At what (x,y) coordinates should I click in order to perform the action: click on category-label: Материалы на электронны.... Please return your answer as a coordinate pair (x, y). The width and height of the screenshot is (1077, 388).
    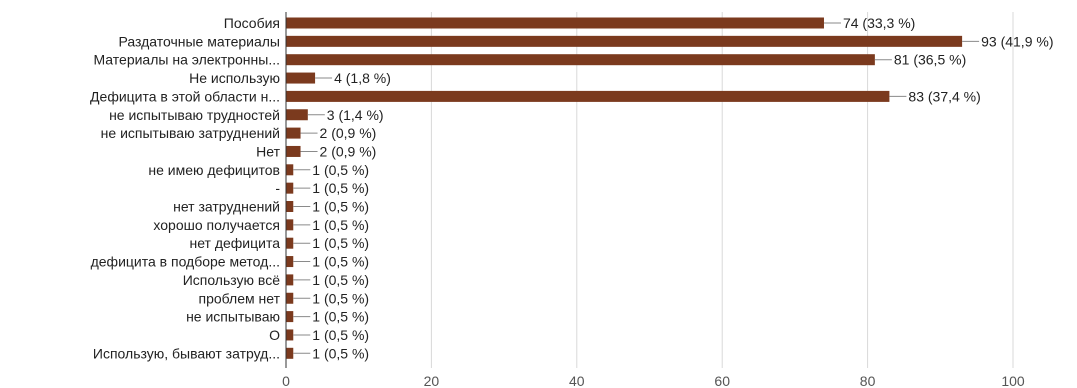
    Looking at the image, I should click on (186, 60).